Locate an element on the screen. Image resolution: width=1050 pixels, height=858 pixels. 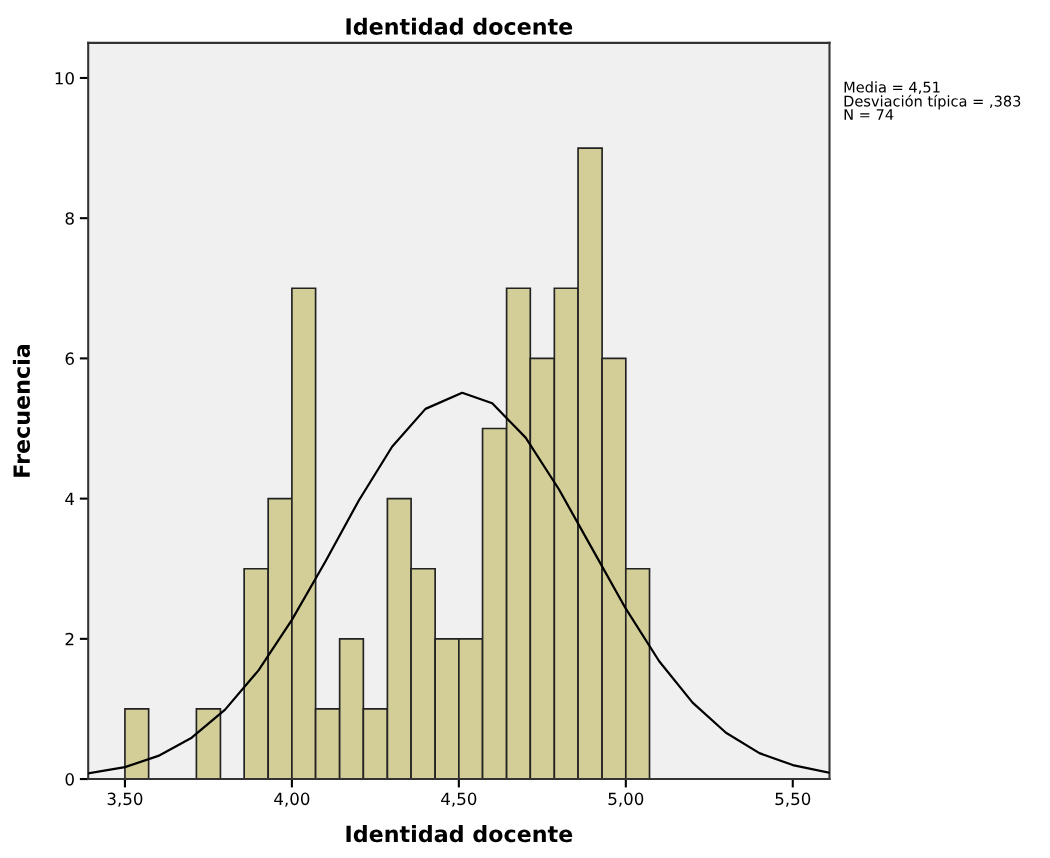
x-tick-label: 5,50 is located at coordinates (793, 799).